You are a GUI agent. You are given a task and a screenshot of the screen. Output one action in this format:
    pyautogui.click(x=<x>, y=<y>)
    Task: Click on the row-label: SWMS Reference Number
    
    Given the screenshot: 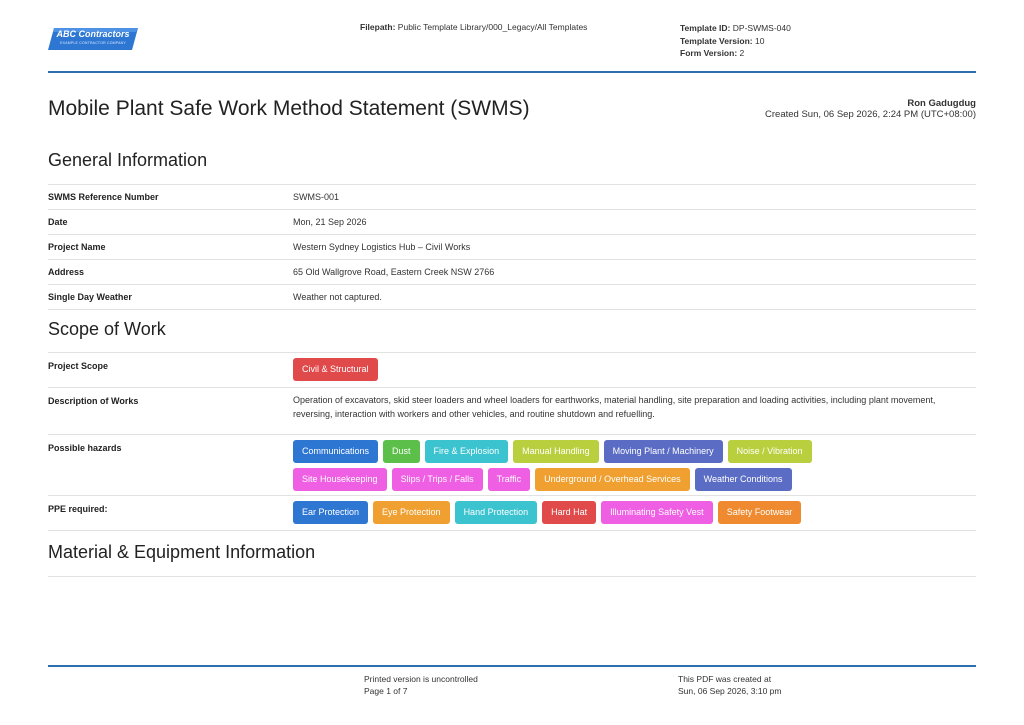 What is the action you would take?
    pyautogui.click(x=103, y=197)
    